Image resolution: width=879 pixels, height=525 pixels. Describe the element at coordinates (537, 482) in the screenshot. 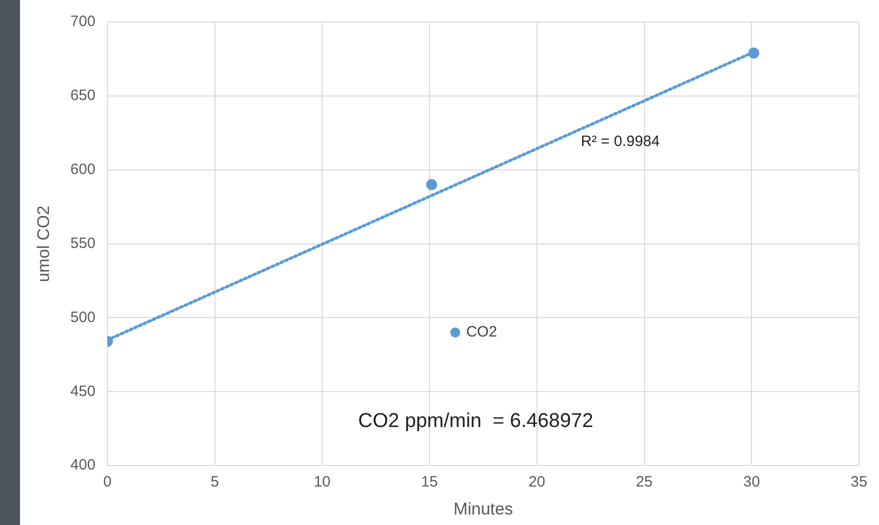

I see `x-tick-label: 20` at that location.